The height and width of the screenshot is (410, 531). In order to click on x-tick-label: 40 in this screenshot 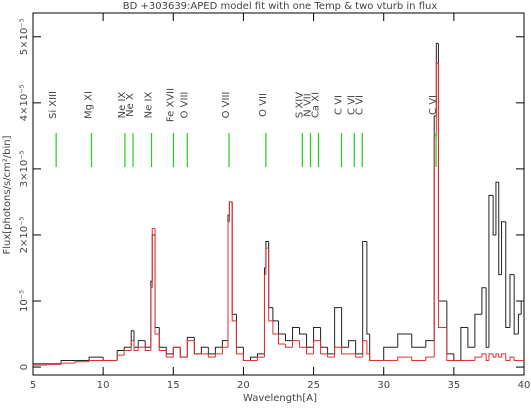, I will do `click(524, 385)`.